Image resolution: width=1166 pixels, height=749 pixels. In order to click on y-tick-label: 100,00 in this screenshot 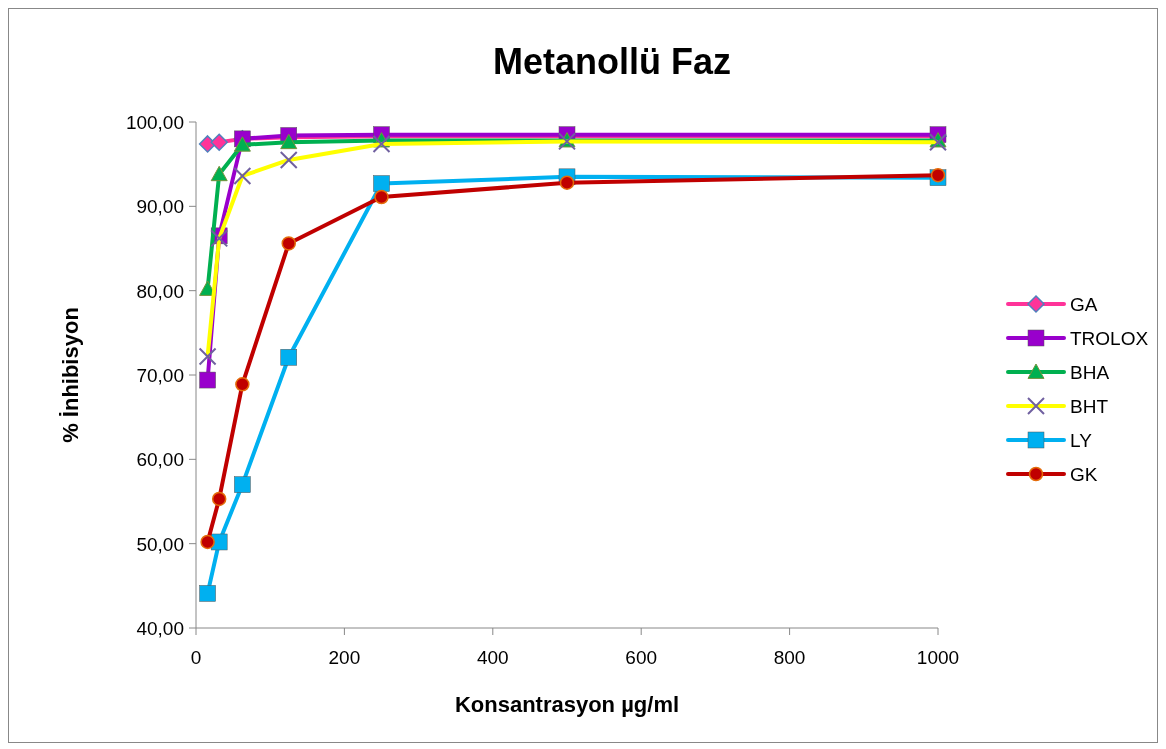, I will do `click(154, 122)`.